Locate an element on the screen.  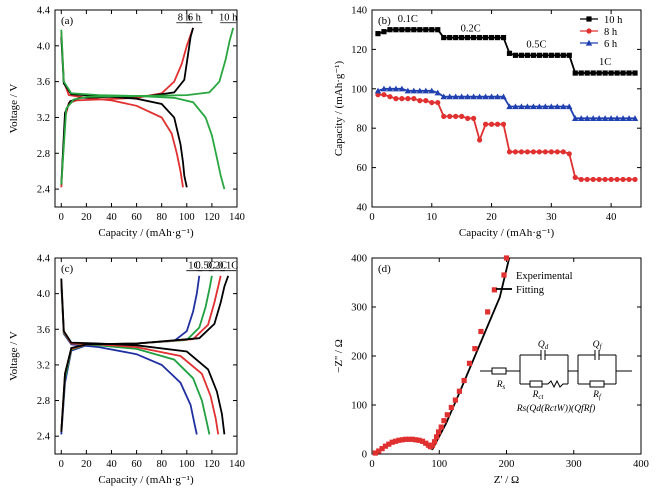
y-tick-label: 80 is located at coordinates (362, 129).